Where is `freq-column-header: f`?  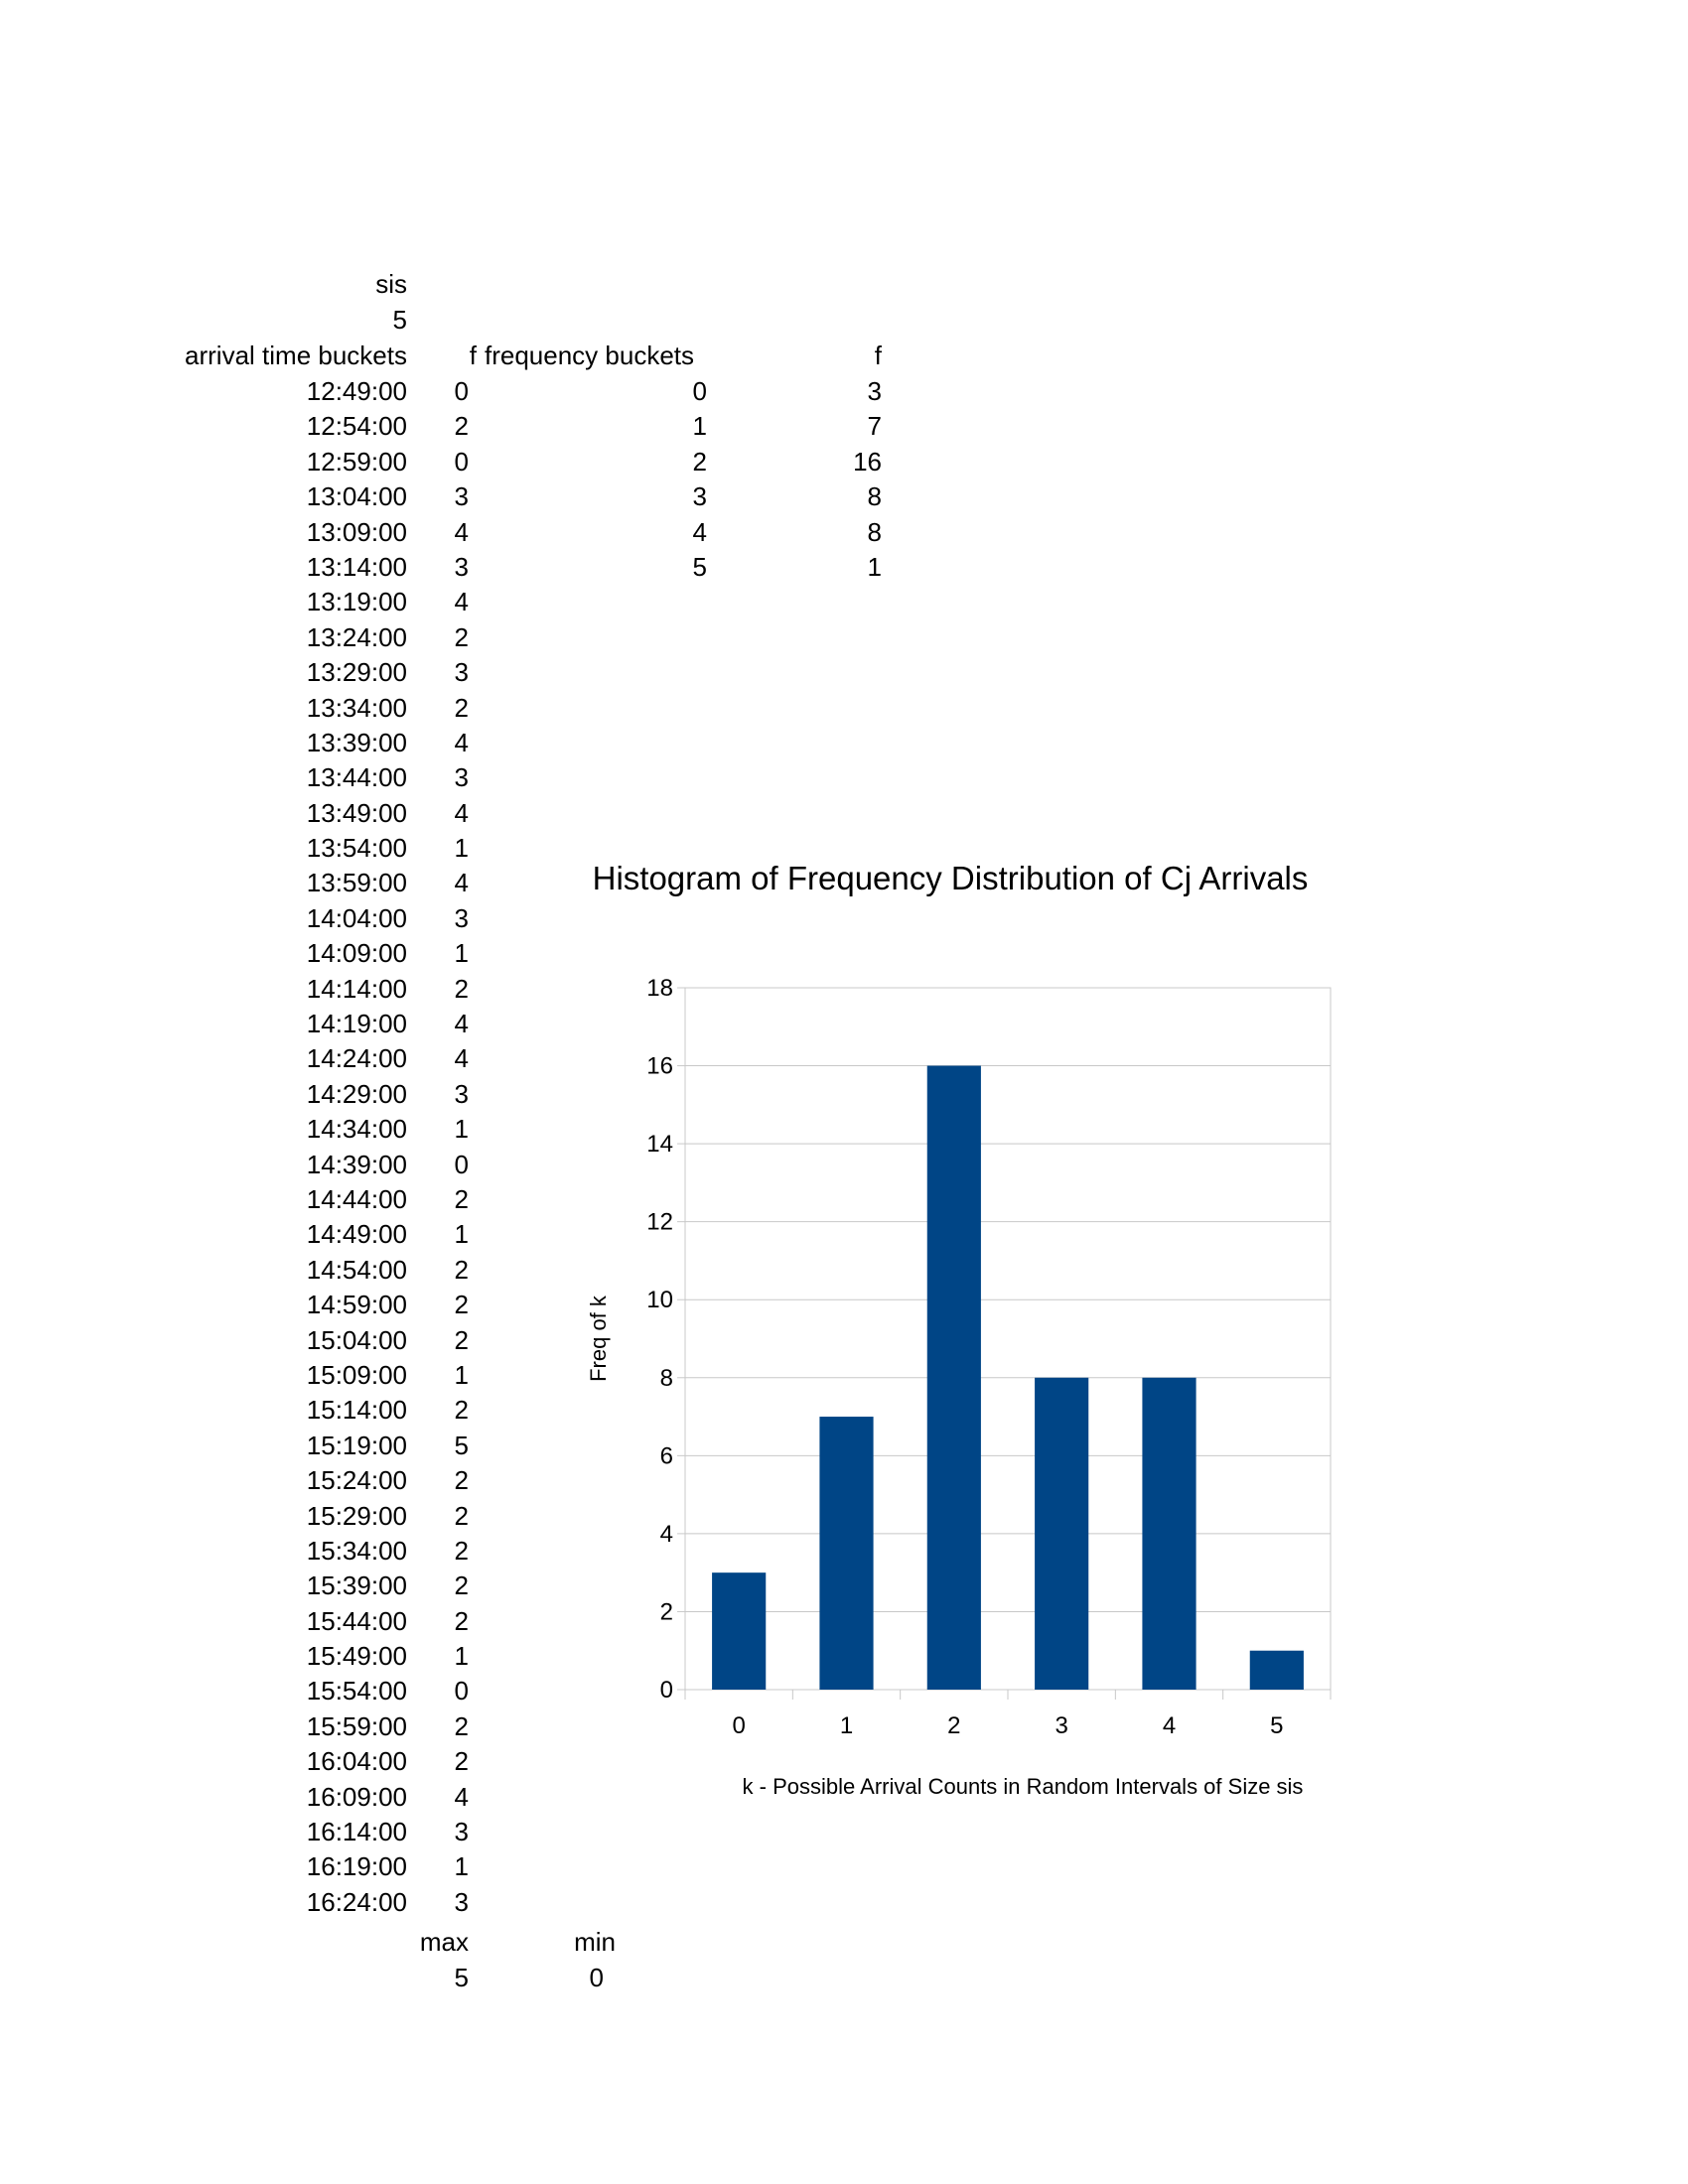
freq-column-header: f is located at coordinates (878, 355).